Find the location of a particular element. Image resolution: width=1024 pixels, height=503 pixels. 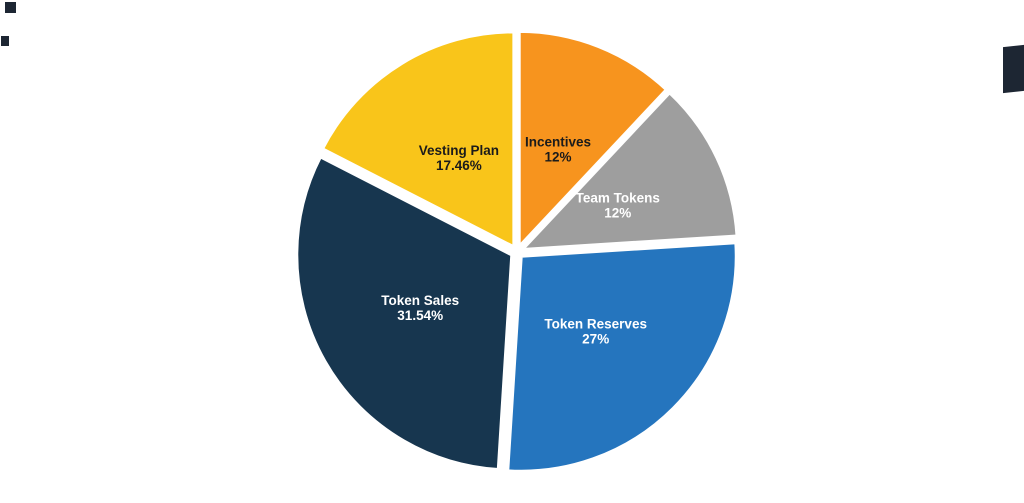

pie-slice-team-tokens is located at coordinates (629, 171).